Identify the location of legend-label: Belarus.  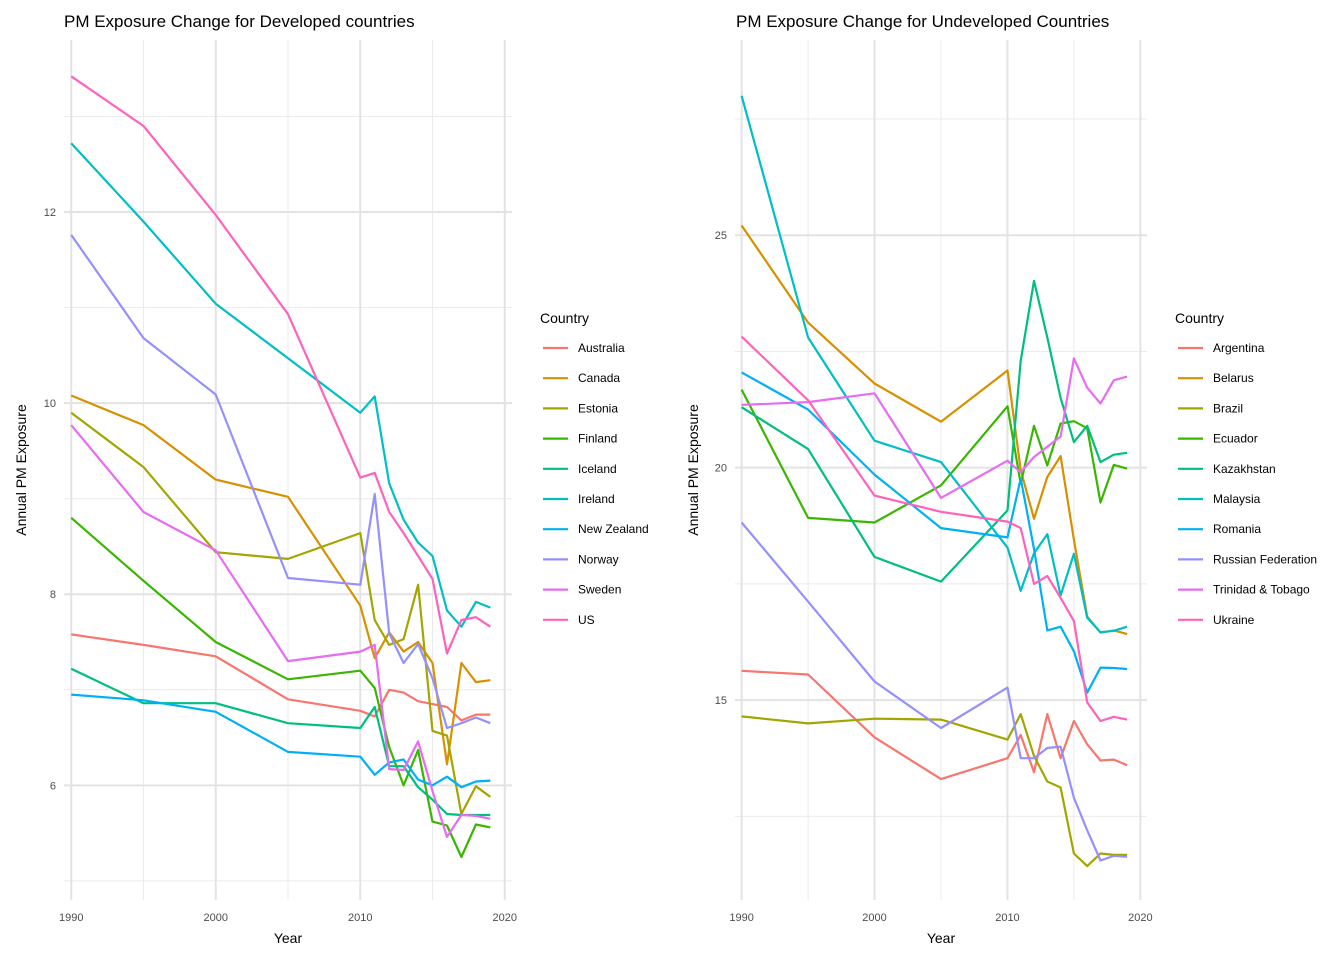
(1233, 378).